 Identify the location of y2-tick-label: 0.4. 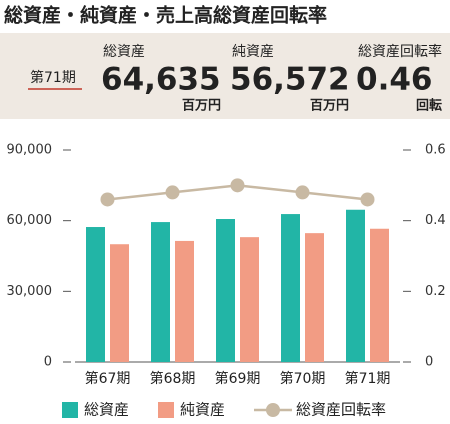
(435, 220).